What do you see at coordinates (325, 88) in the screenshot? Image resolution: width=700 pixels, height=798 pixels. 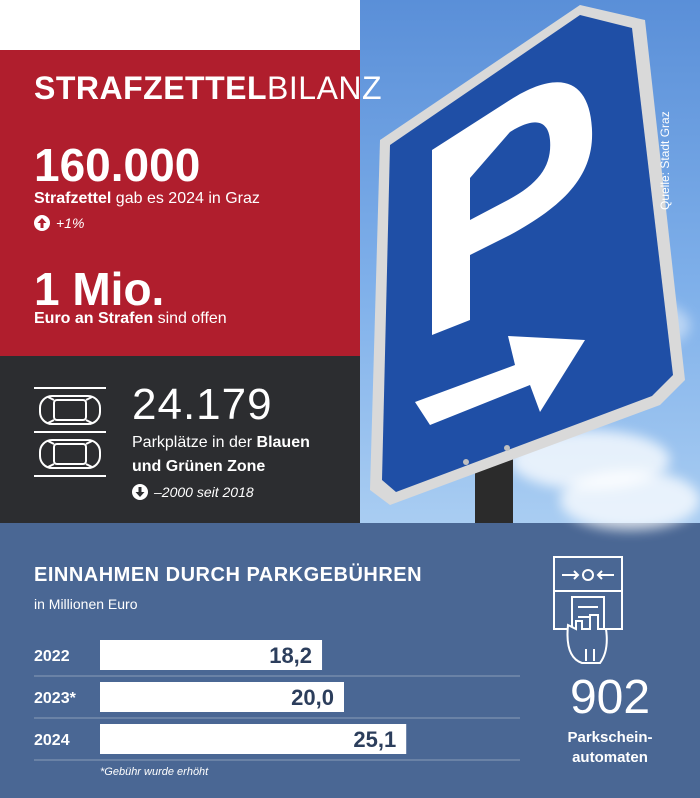 I see `headline-light: BILANZ` at bounding box center [325, 88].